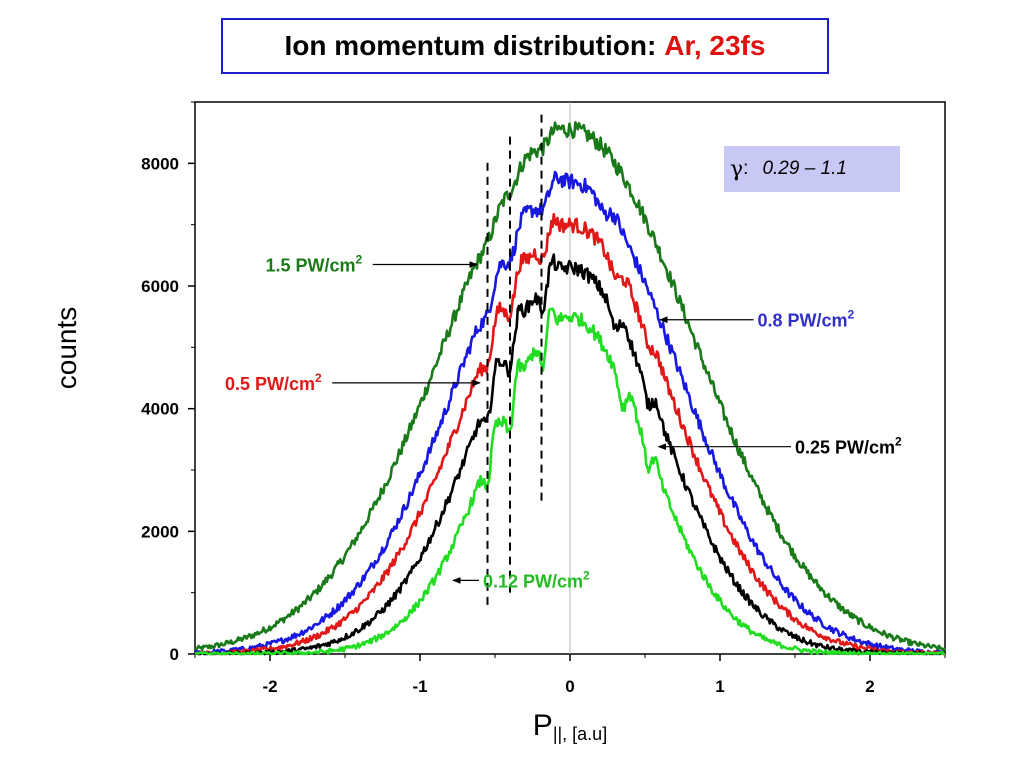 Image resolution: width=1024 pixels, height=768 pixels. I want to click on chart-title-highlight: Ar, 23fs, so click(715, 45).